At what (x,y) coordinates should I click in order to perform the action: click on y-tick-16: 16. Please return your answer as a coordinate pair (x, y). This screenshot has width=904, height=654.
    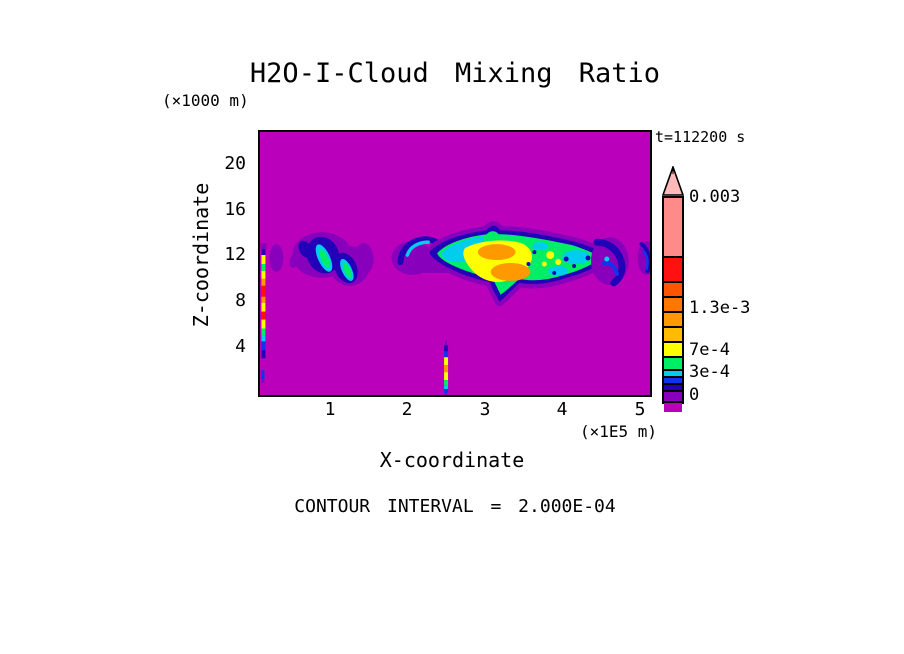
    Looking at the image, I should click on (235, 209).